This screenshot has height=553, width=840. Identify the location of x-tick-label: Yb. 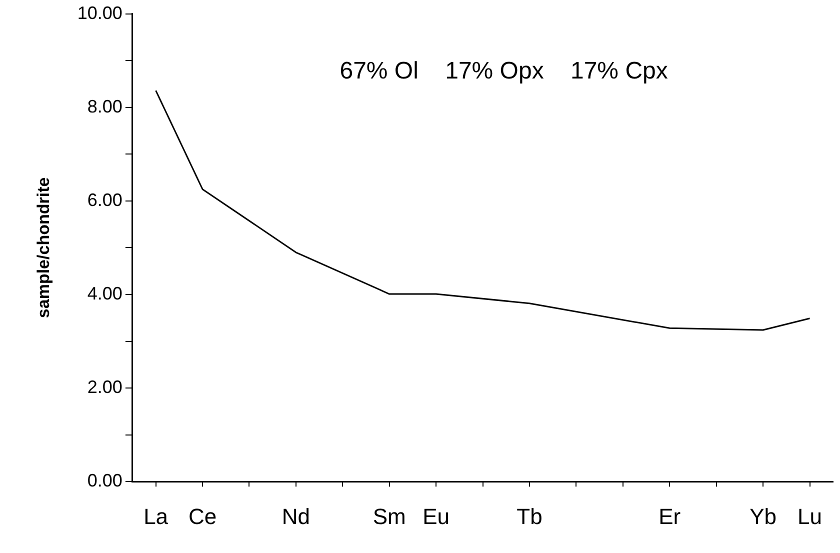
(763, 516).